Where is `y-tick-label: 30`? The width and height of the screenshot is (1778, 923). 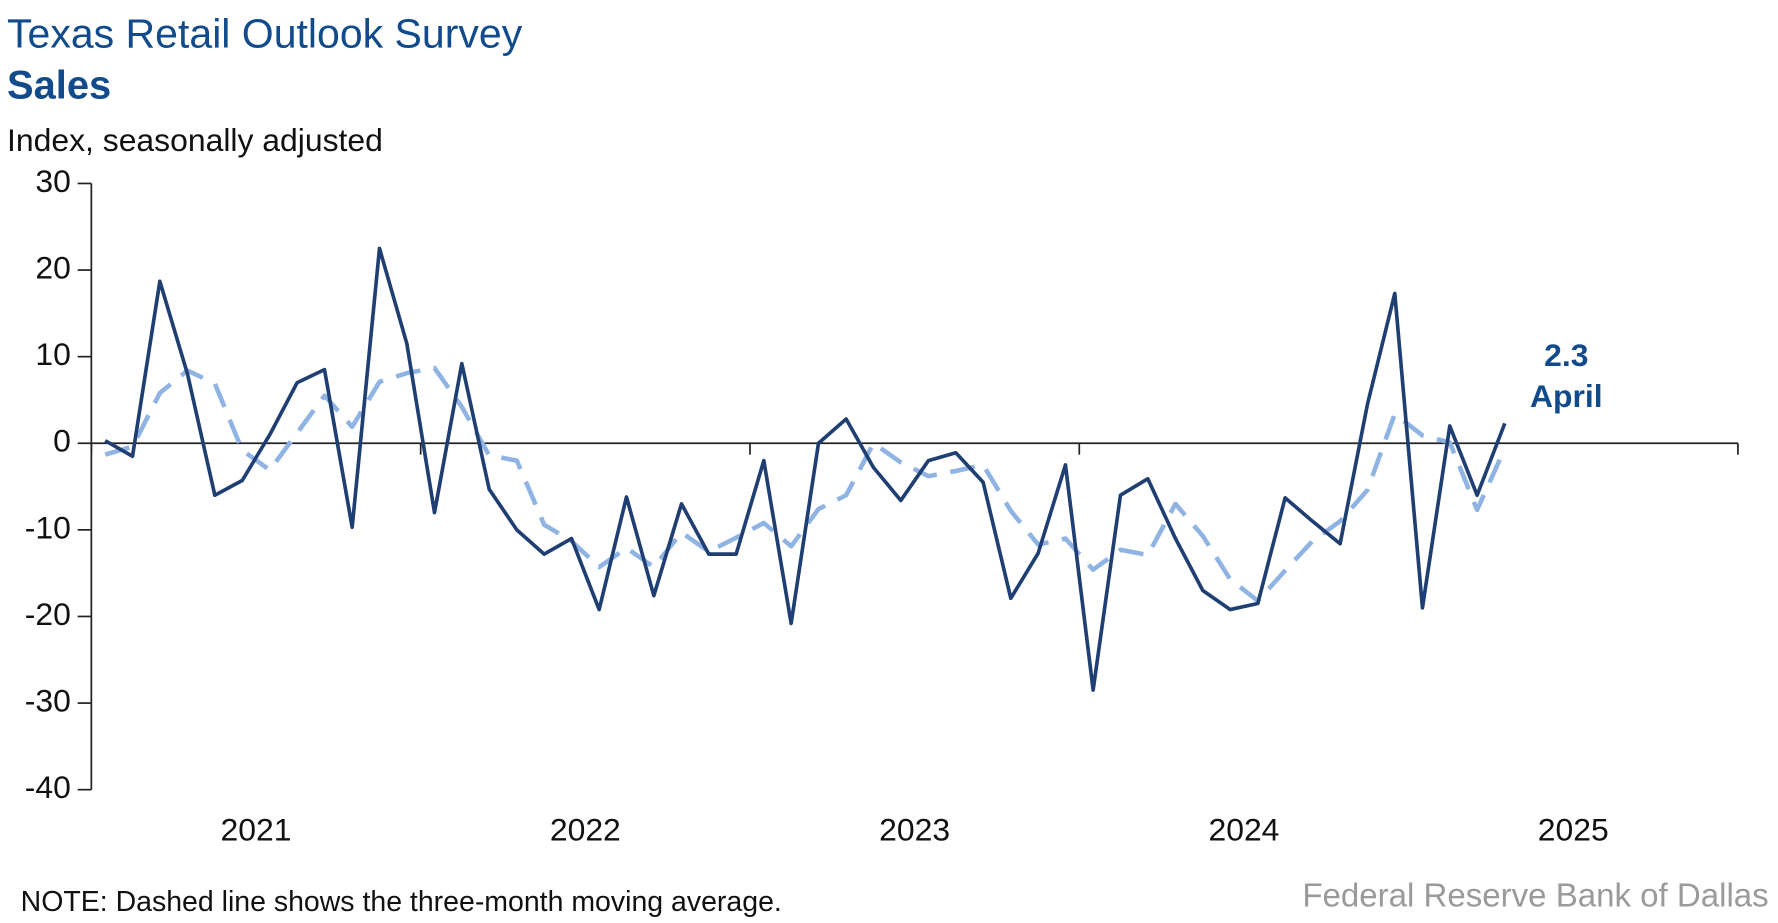 y-tick-label: 30 is located at coordinates (52, 181).